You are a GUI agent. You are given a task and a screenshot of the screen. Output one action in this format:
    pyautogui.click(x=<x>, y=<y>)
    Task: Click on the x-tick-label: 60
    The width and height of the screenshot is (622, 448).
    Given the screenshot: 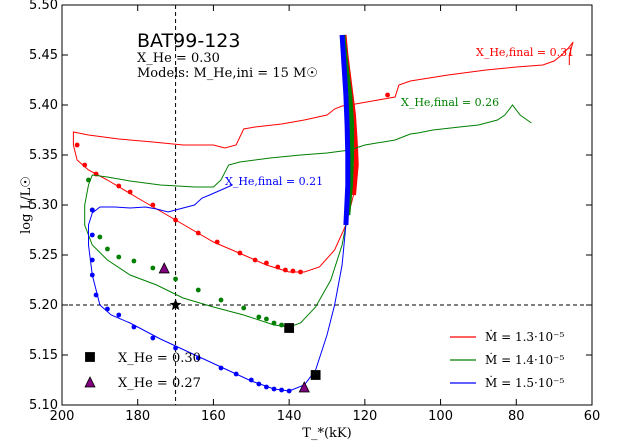 What is the action you would take?
    pyautogui.click(x=592, y=416)
    